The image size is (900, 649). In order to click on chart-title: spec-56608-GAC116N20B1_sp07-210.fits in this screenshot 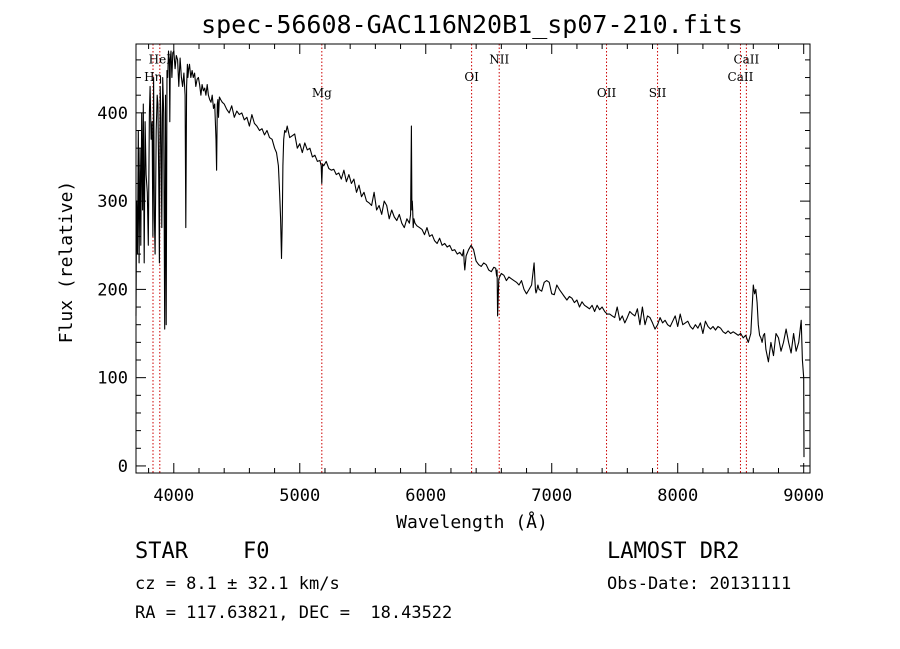, I will do `click(472, 24)`.